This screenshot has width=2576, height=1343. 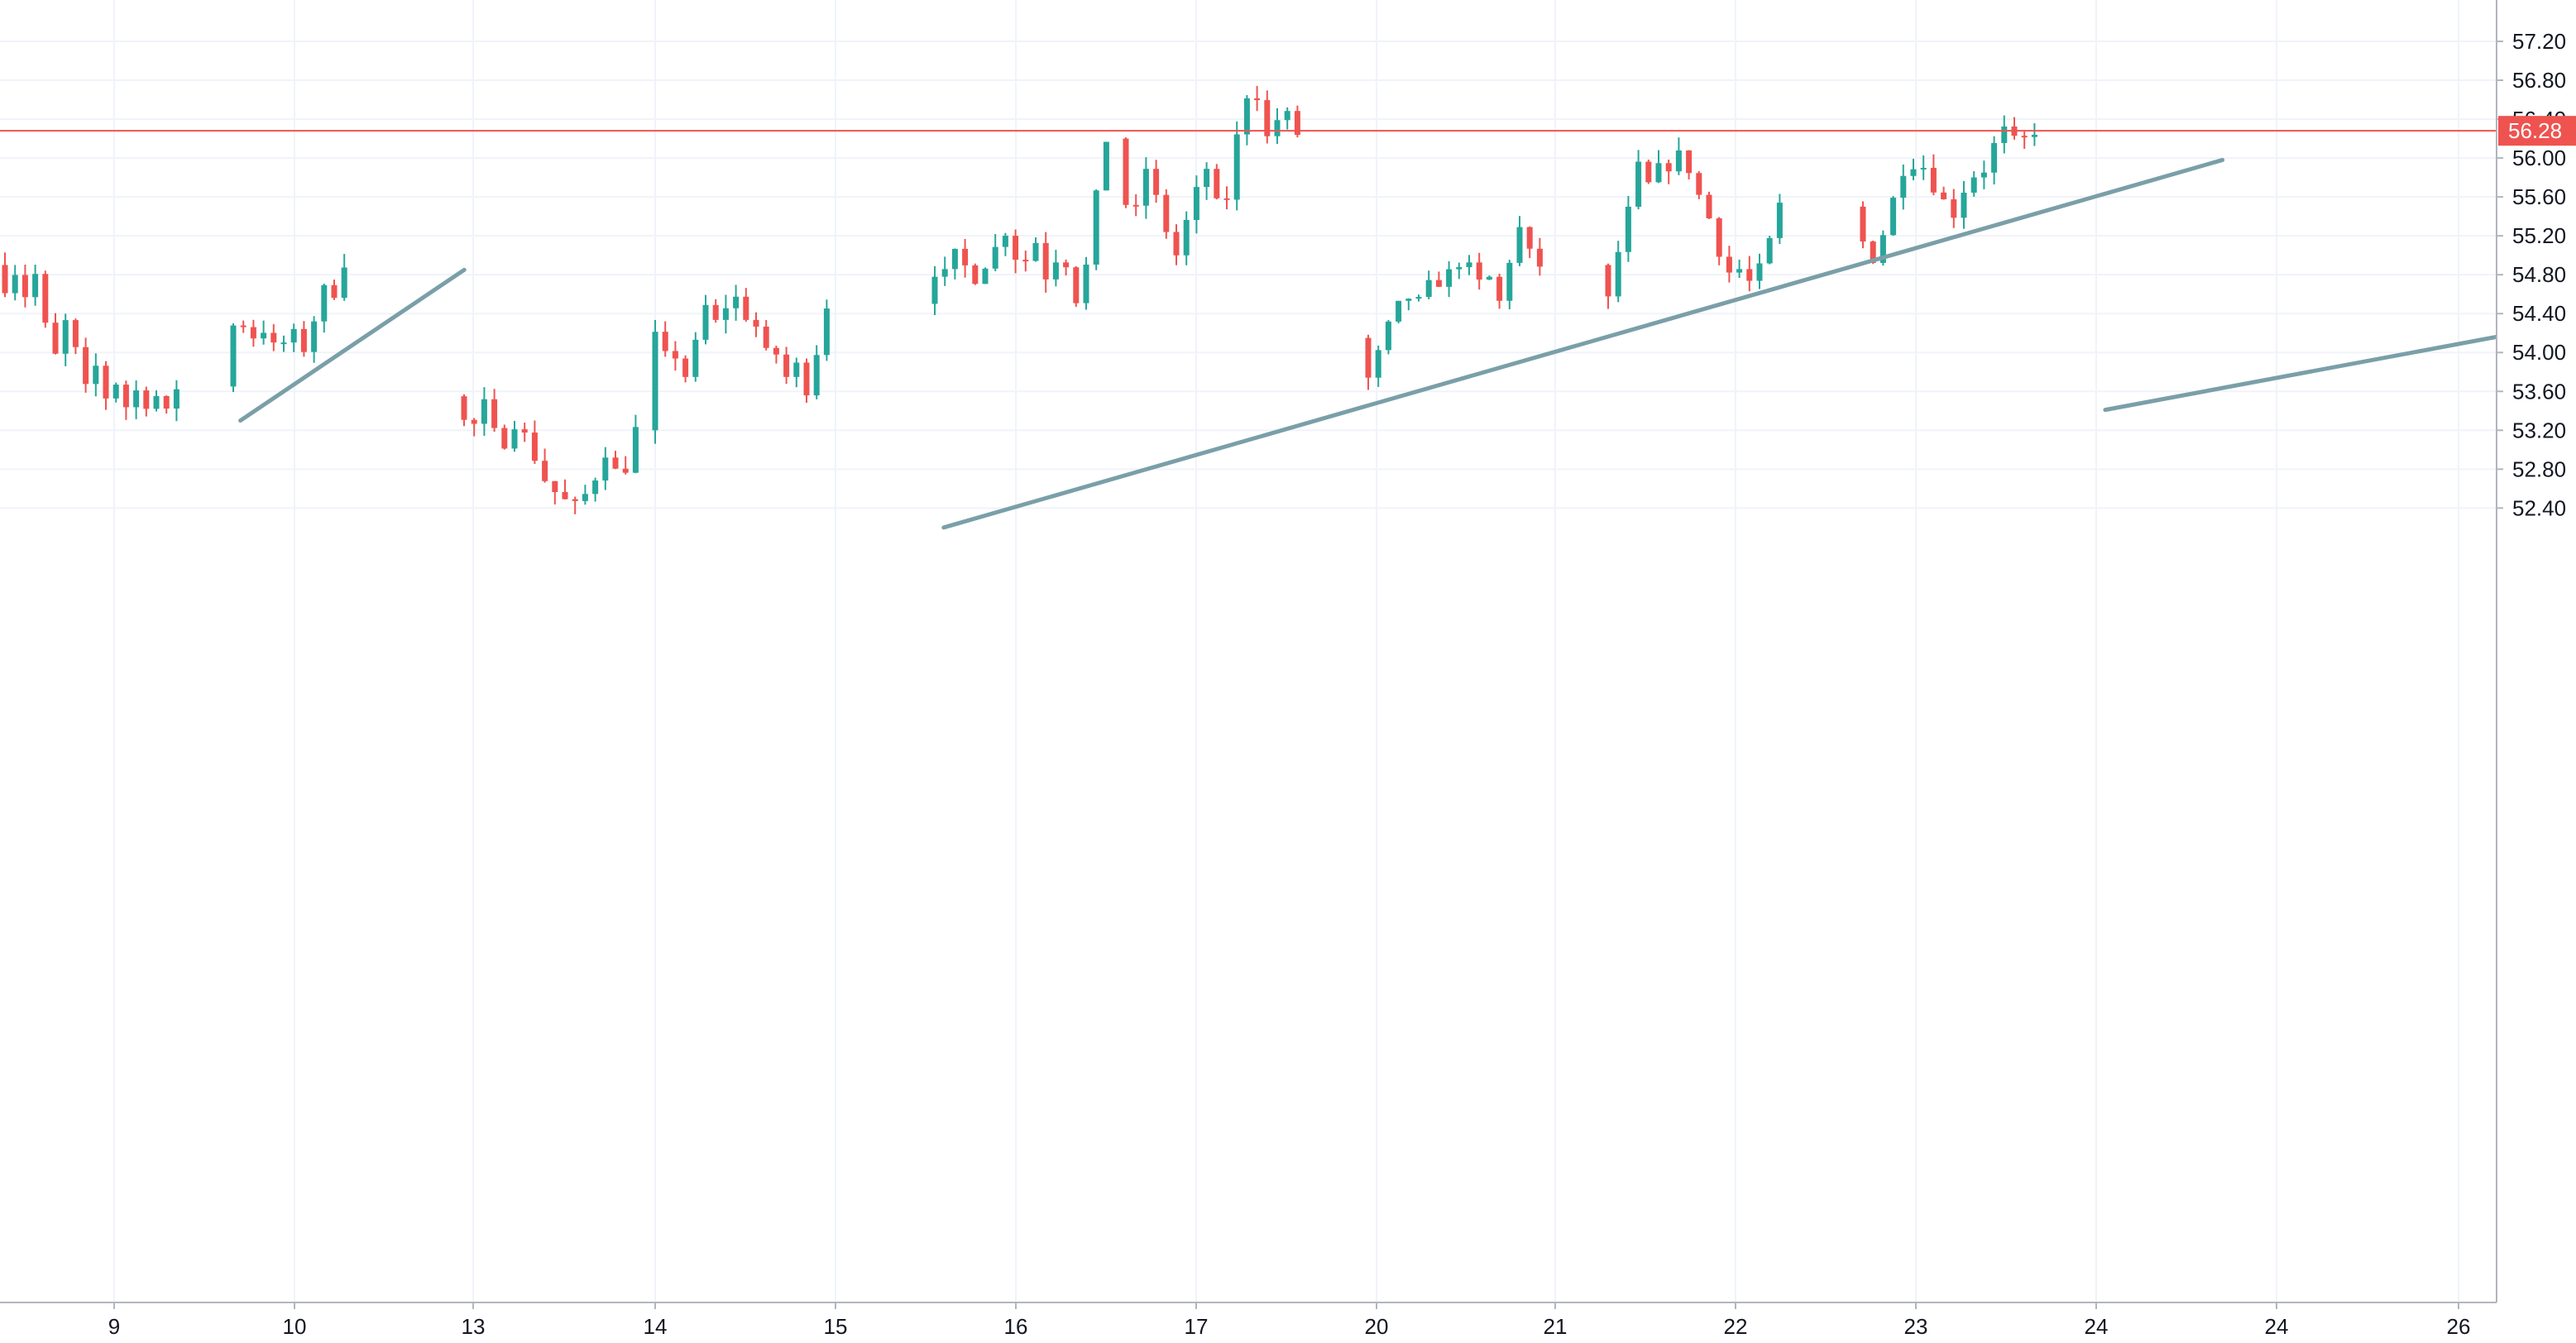 What do you see at coordinates (1556, 1326) in the screenshot?
I see `time-tick-label: 21` at bounding box center [1556, 1326].